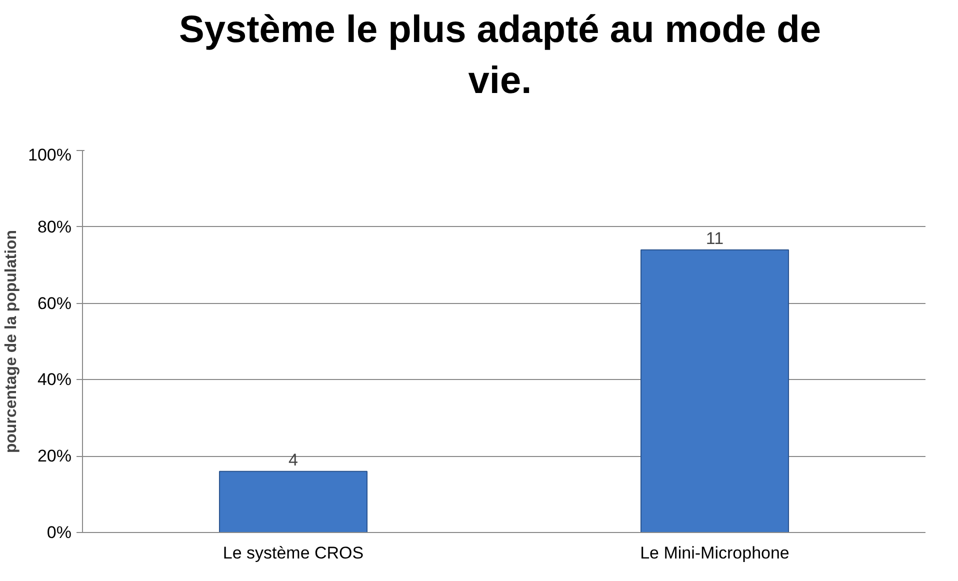 The image size is (958, 581). What do you see at coordinates (50, 155) in the screenshot?
I see `y-tick-label: 100%` at bounding box center [50, 155].